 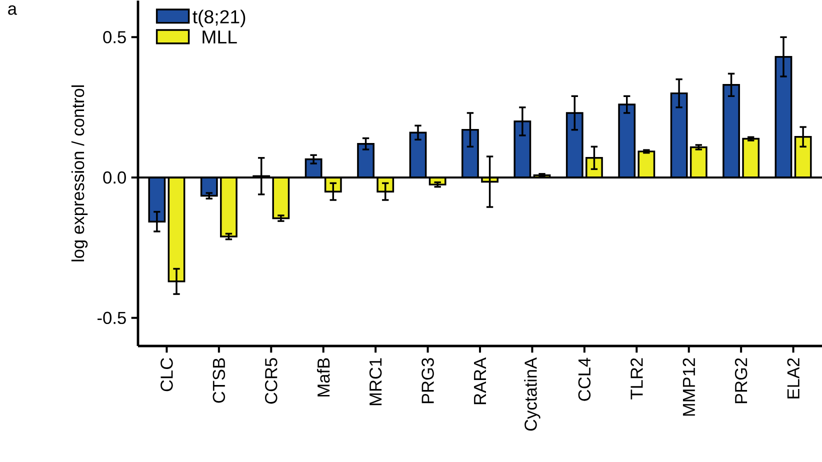 What do you see at coordinates (688, 387) in the screenshot?
I see `x-tick-label: MMP12` at bounding box center [688, 387].